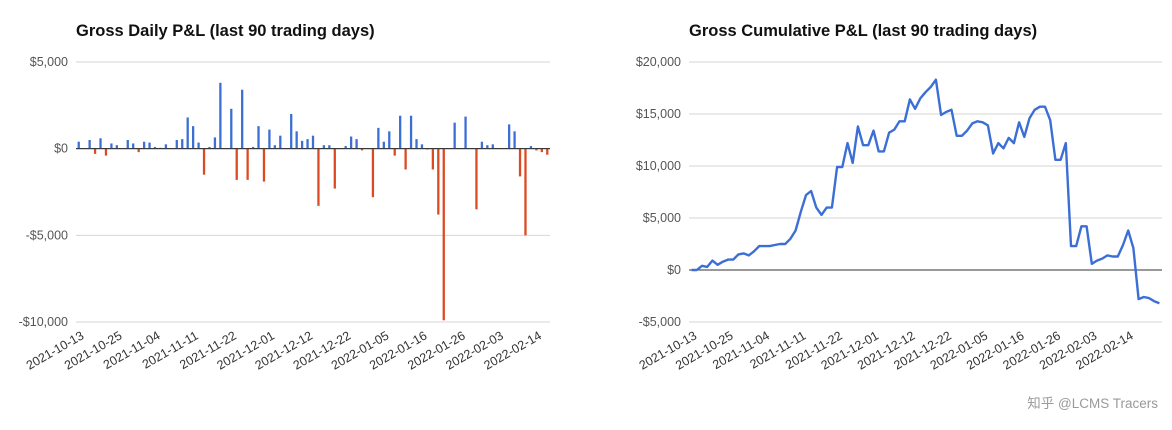 The image size is (1172, 430). What do you see at coordinates (43, 322) in the screenshot?
I see `y-tick-label: -$10,000` at bounding box center [43, 322].